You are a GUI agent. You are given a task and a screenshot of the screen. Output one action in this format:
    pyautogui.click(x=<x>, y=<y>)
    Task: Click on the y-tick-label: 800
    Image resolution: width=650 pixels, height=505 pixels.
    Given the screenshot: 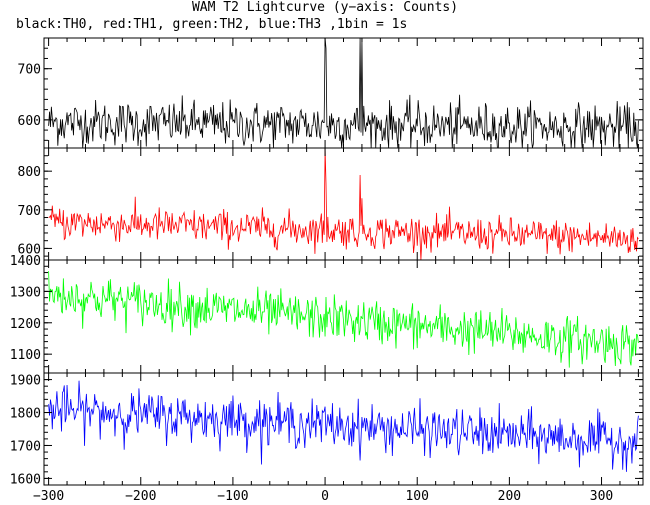 What is the action you would take?
    pyautogui.click(x=29, y=172)
    